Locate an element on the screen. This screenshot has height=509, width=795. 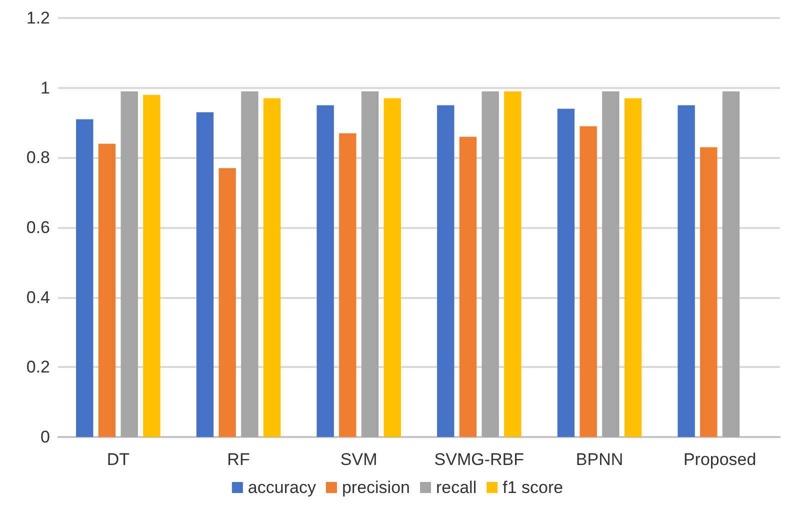
y-tick-label: 1 is located at coordinates (45, 88).